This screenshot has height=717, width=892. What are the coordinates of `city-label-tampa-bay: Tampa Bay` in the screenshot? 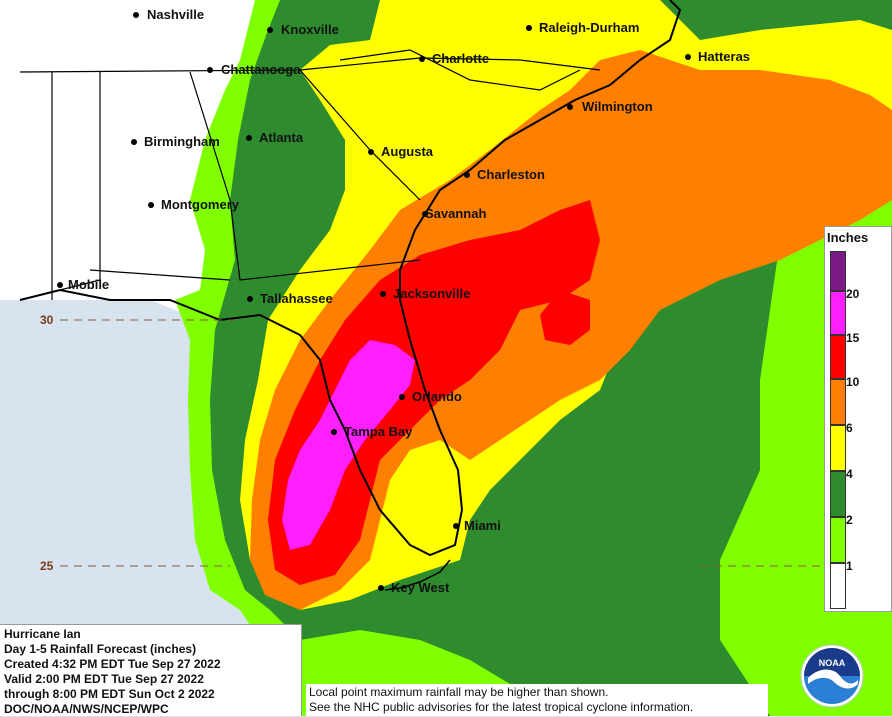 It's located at (378, 431).